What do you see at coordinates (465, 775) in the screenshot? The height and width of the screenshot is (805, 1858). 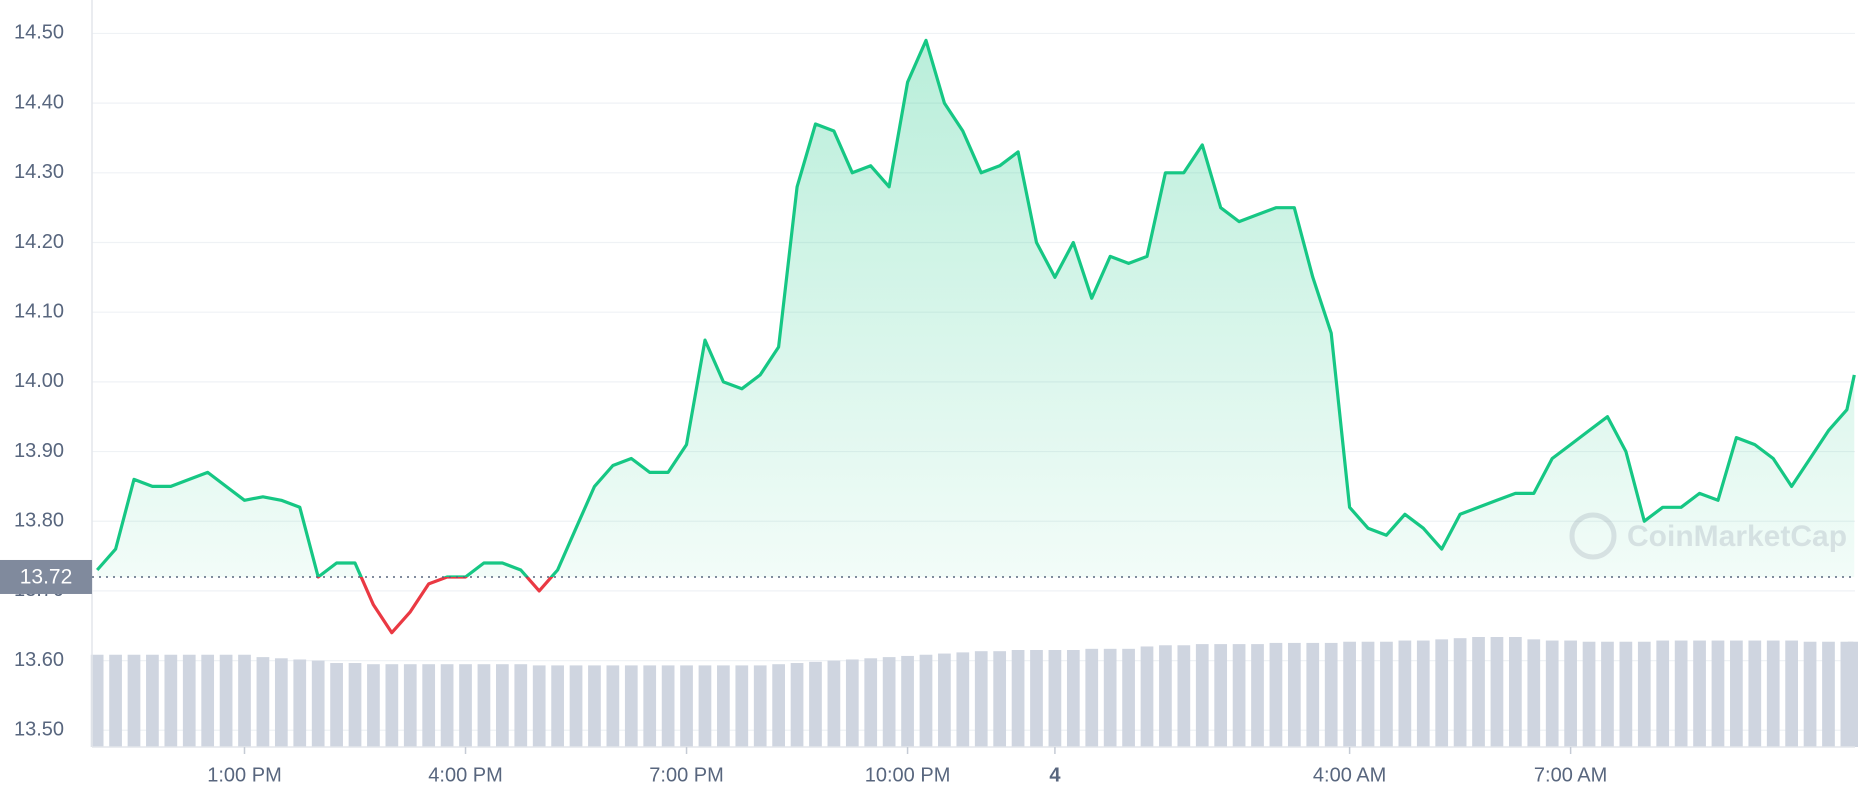 I see `x-tick-label: 4:00 PM` at bounding box center [465, 775].